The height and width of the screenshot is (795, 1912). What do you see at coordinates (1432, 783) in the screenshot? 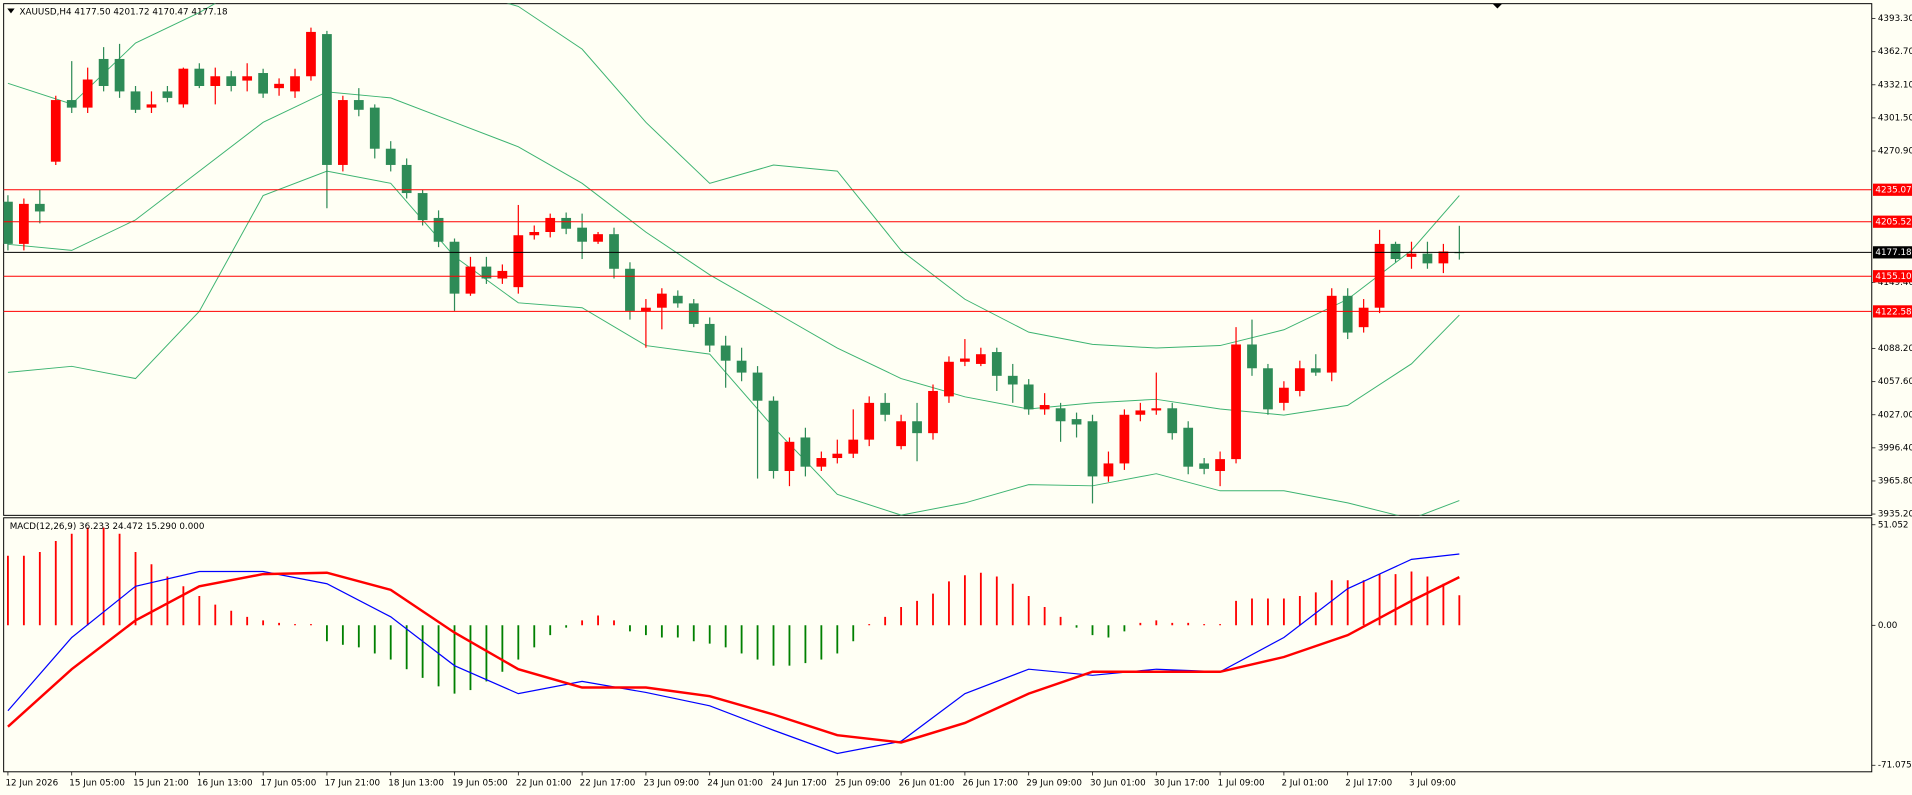
I see `x-tick-label: 3 Jul 09:00` at bounding box center [1432, 783].